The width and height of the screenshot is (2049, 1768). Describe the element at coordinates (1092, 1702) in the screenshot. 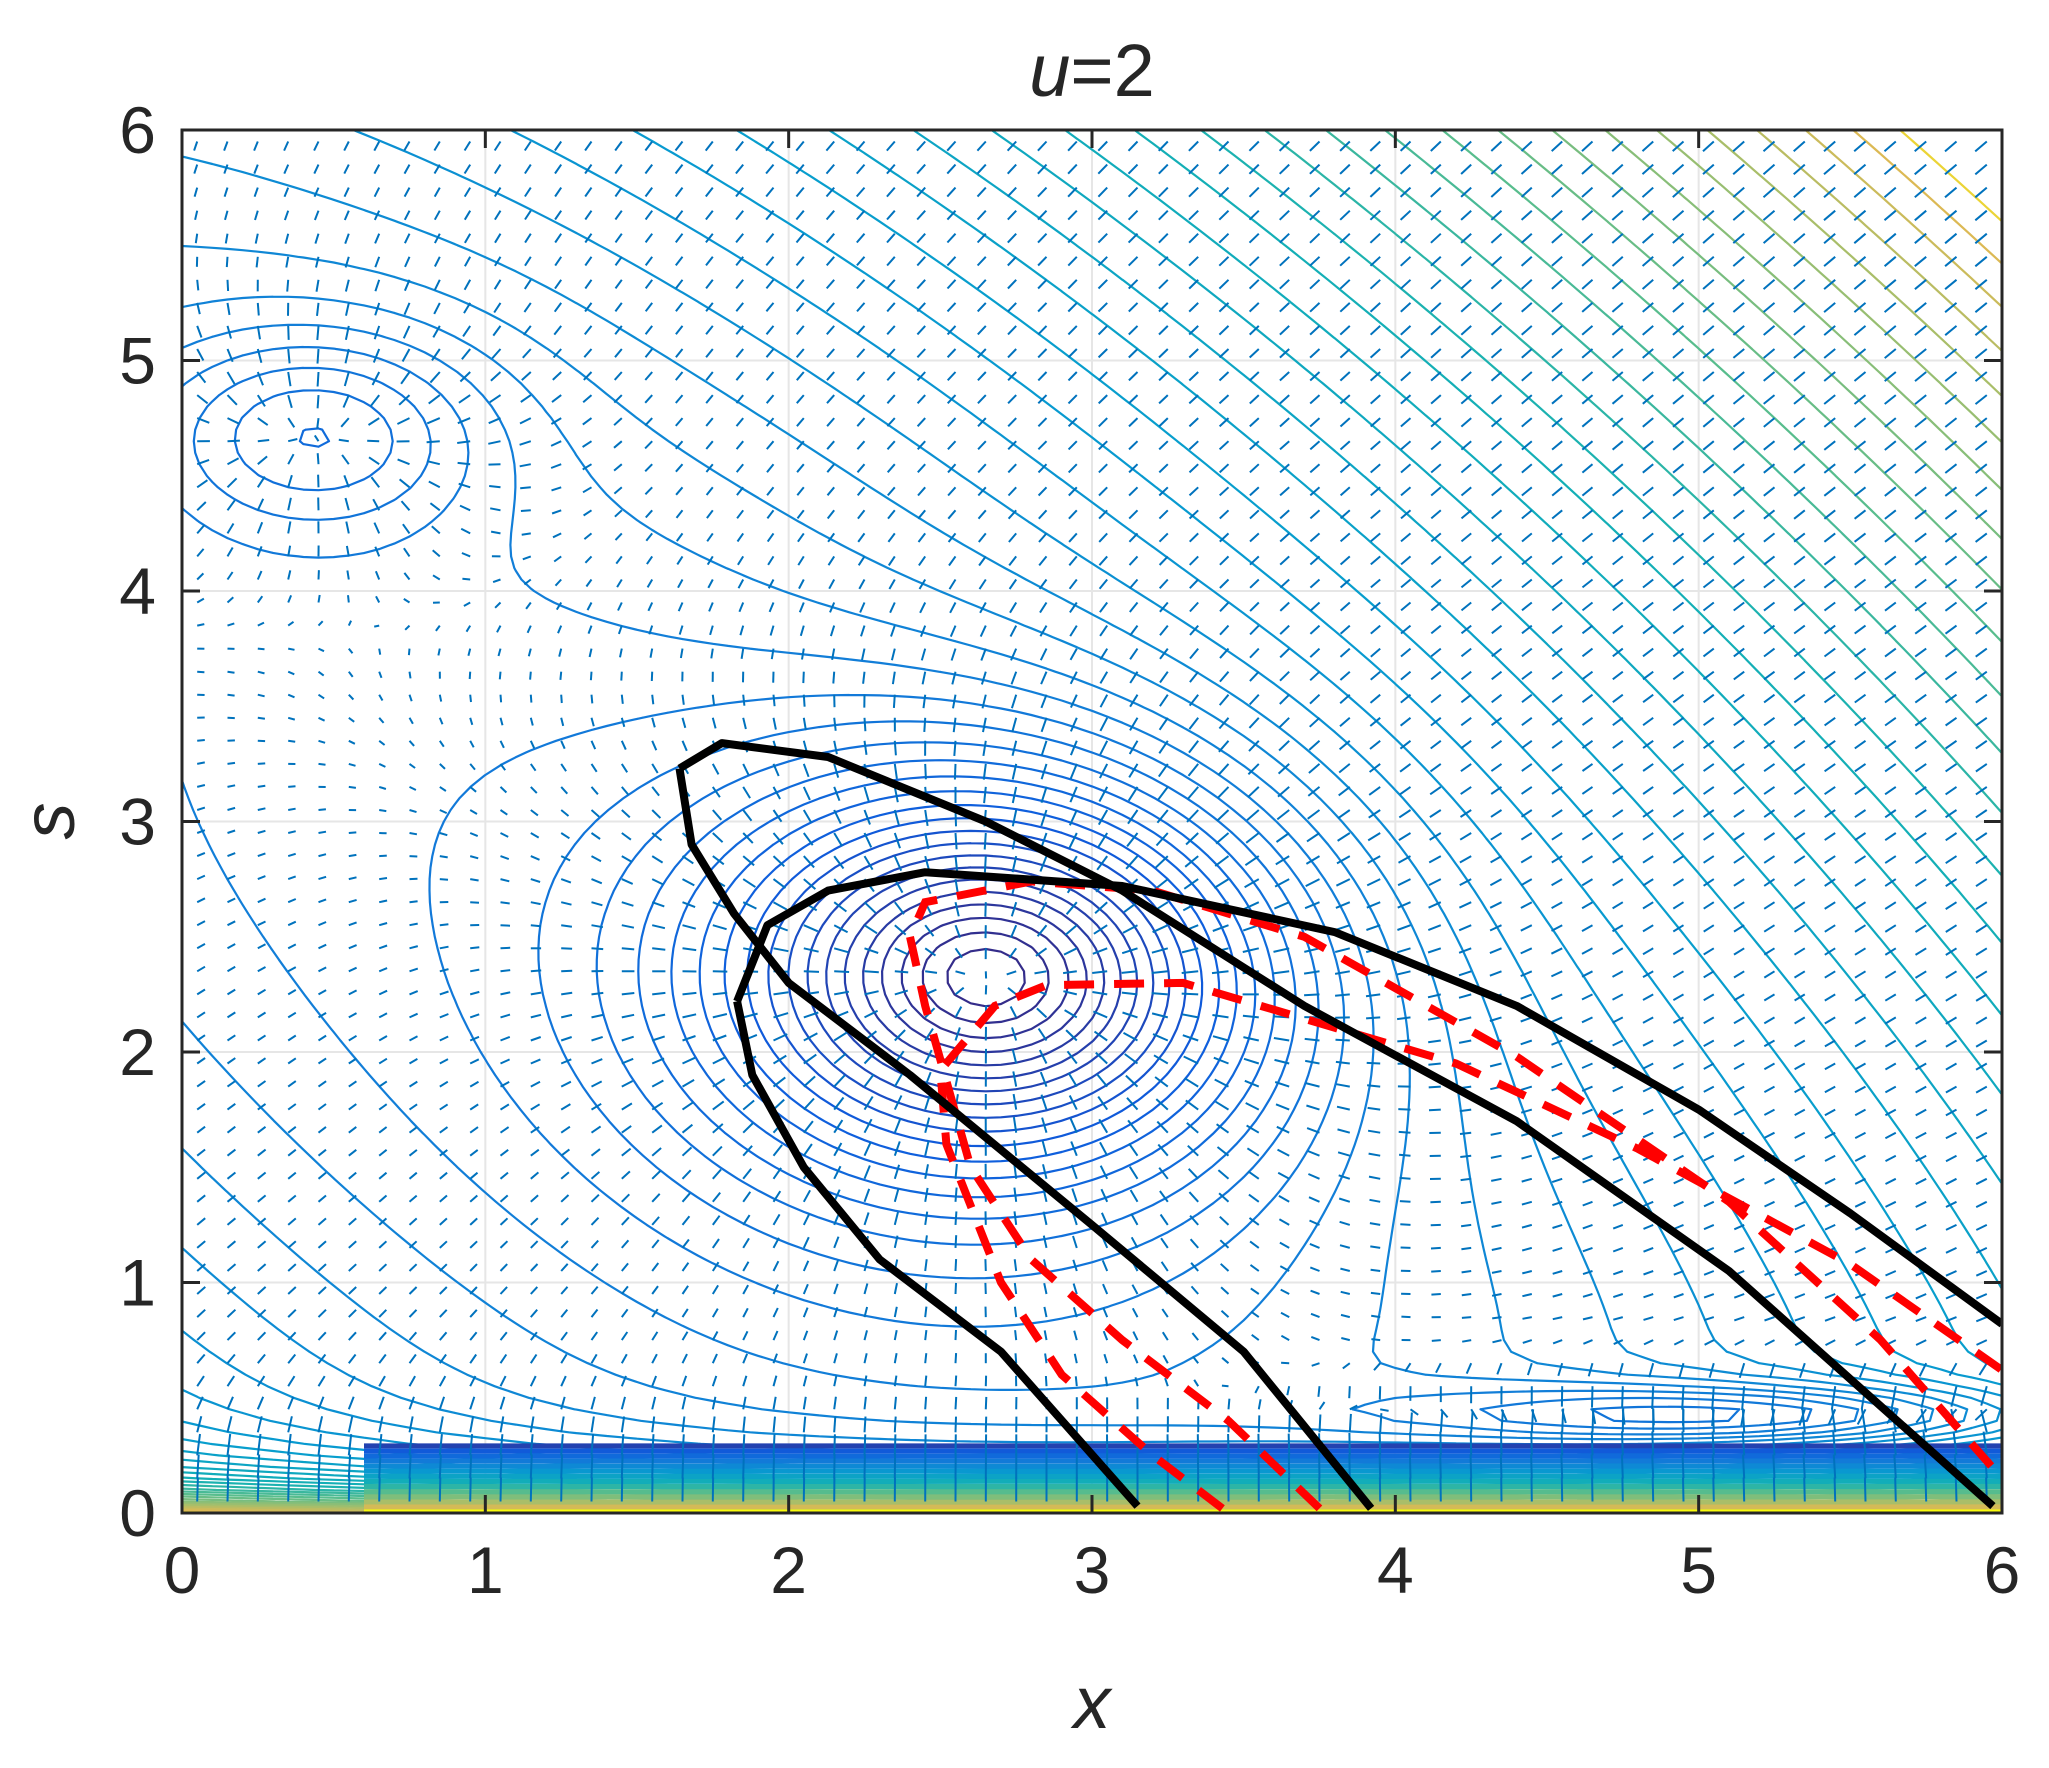

I see `x-axis-label: x` at that location.